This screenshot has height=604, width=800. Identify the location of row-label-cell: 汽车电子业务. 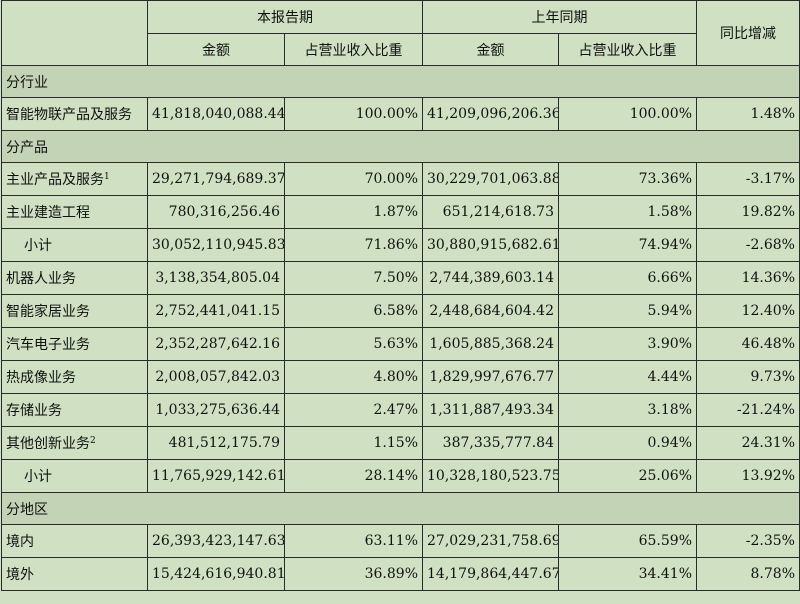
(74, 344).